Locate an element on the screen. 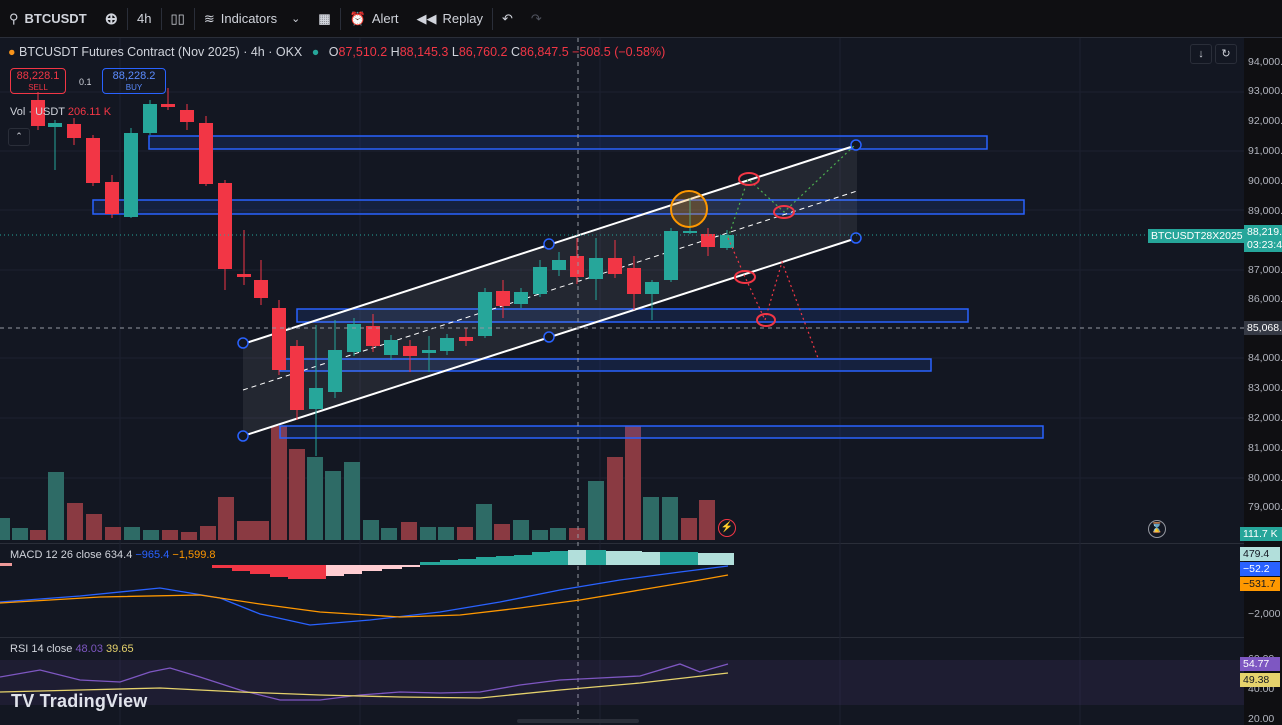 This screenshot has width=1282, height=725. redo-icon: ↷ is located at coordinates (536, 18).